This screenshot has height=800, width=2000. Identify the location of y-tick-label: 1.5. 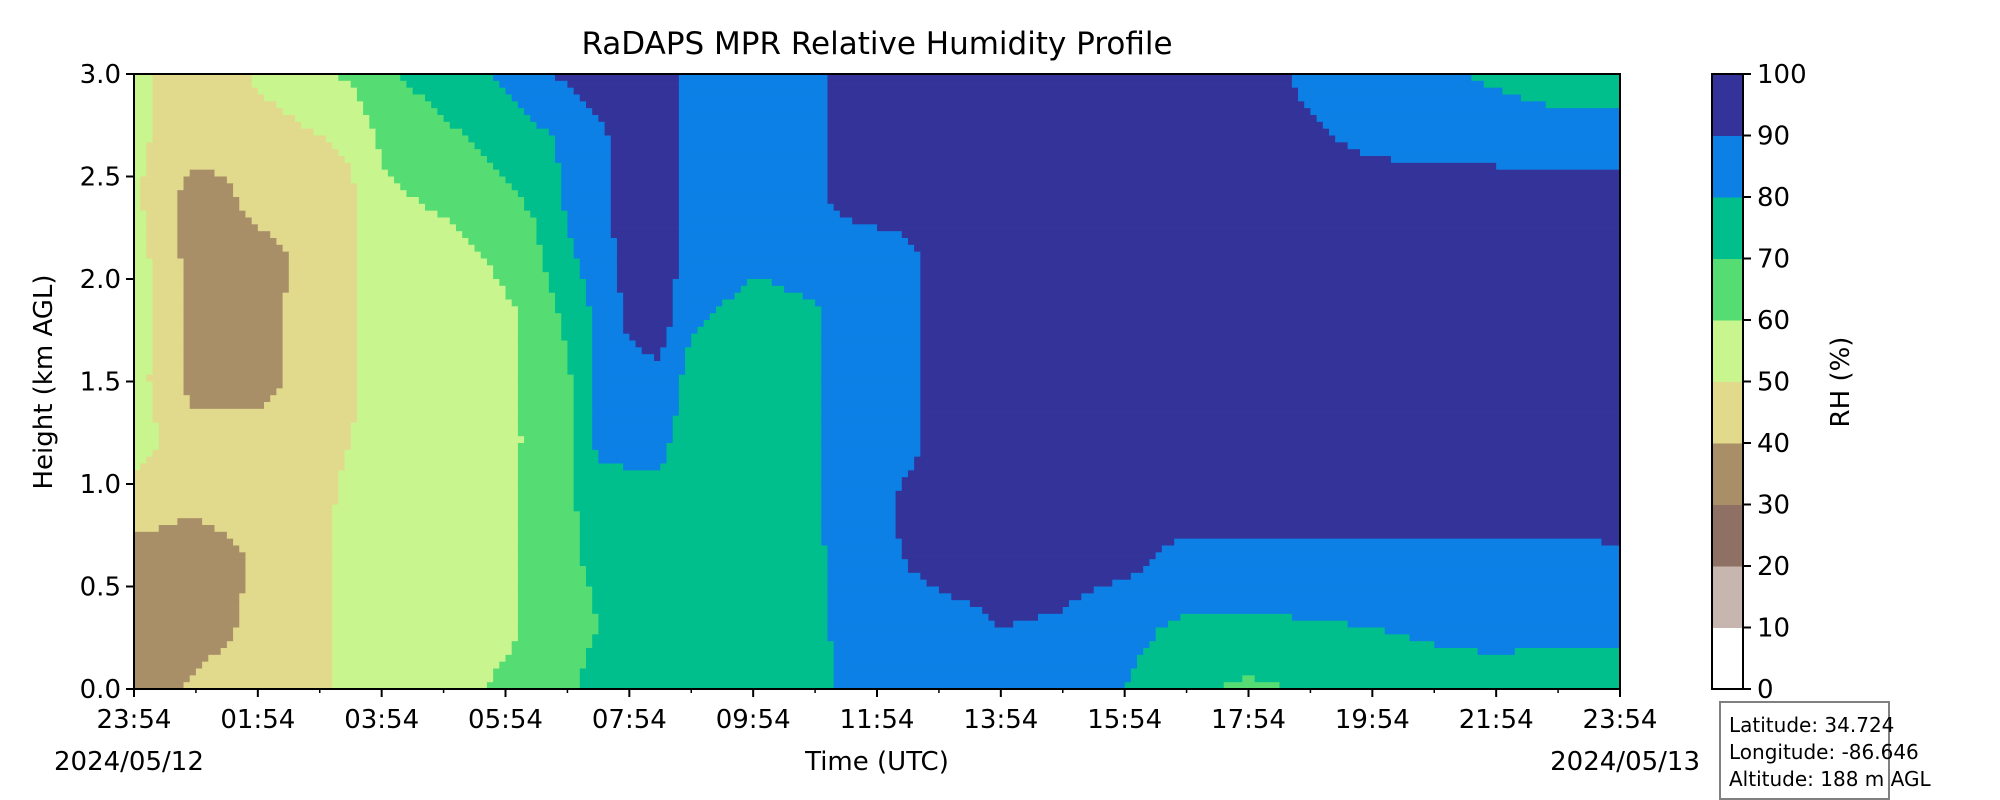
(100, 383).